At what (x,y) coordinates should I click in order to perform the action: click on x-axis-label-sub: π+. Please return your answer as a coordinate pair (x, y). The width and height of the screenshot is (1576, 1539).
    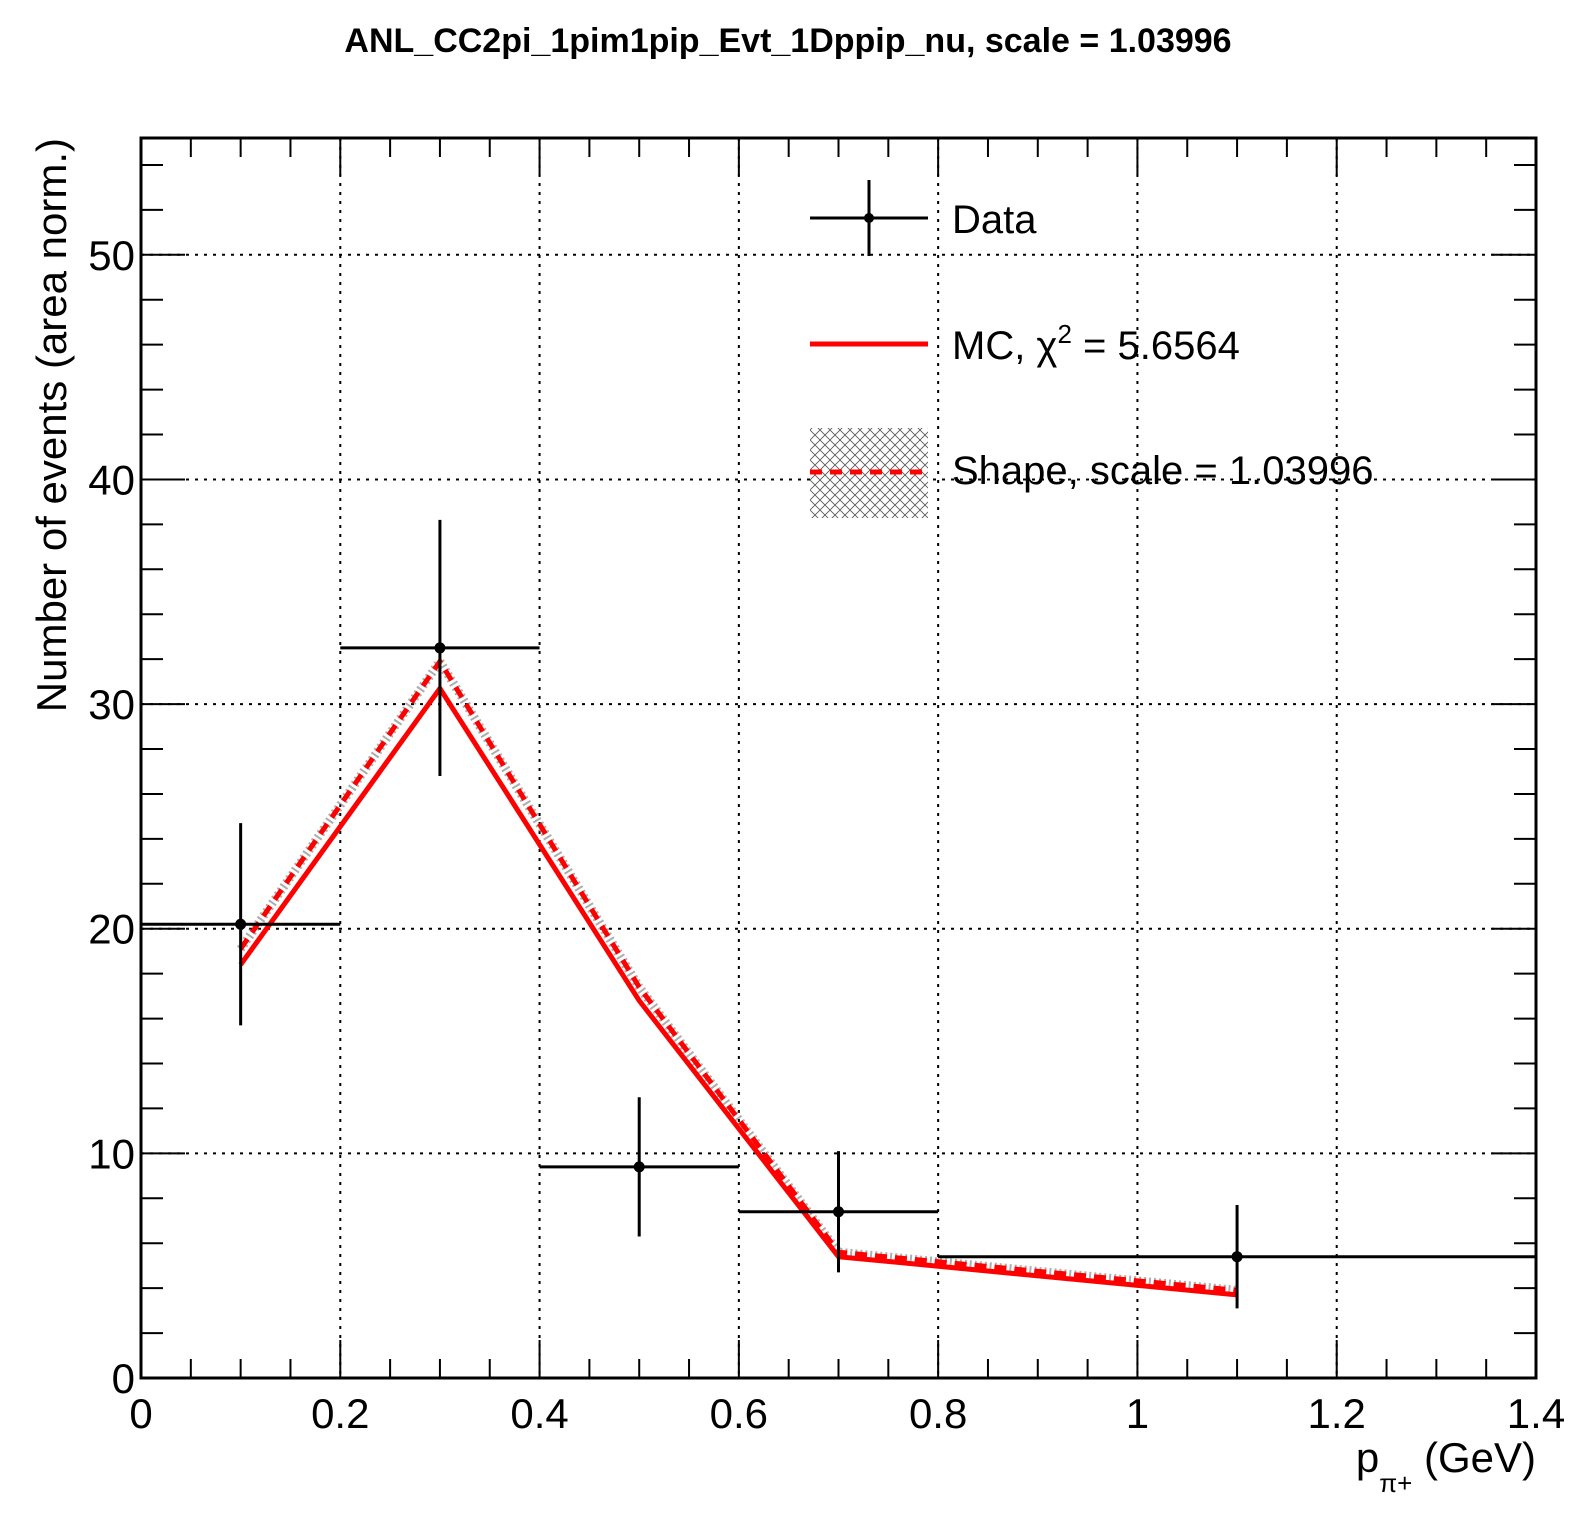
    Looking at the image, I should click on (1395, 1483).